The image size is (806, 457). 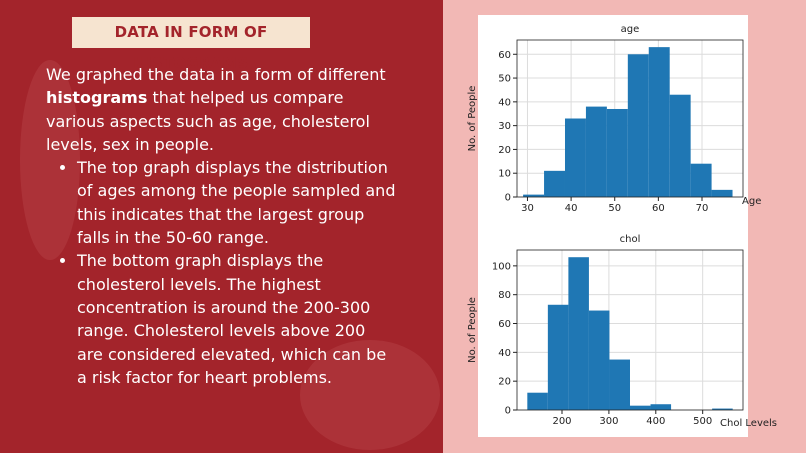 I want to click on x-tick-label: 40, so click(x=571, y=208).